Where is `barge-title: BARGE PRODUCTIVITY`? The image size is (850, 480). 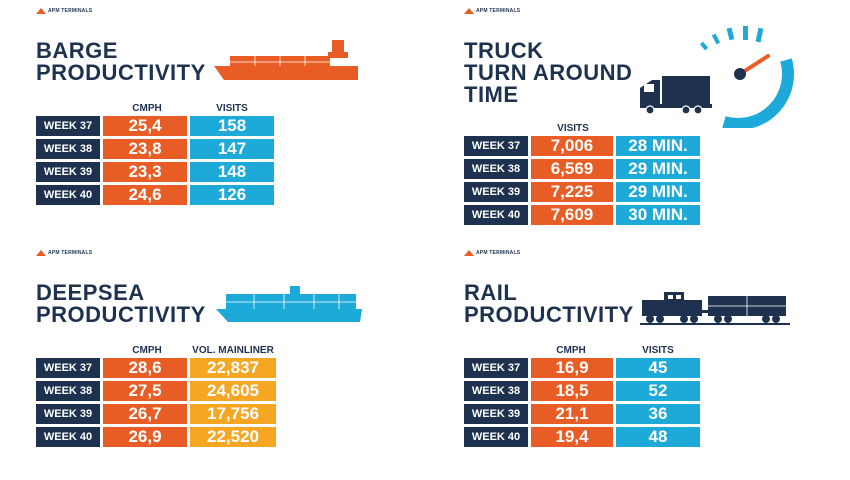
barge-title: BARGE PRODUCTIVITY is located at coordinates (121, 62).